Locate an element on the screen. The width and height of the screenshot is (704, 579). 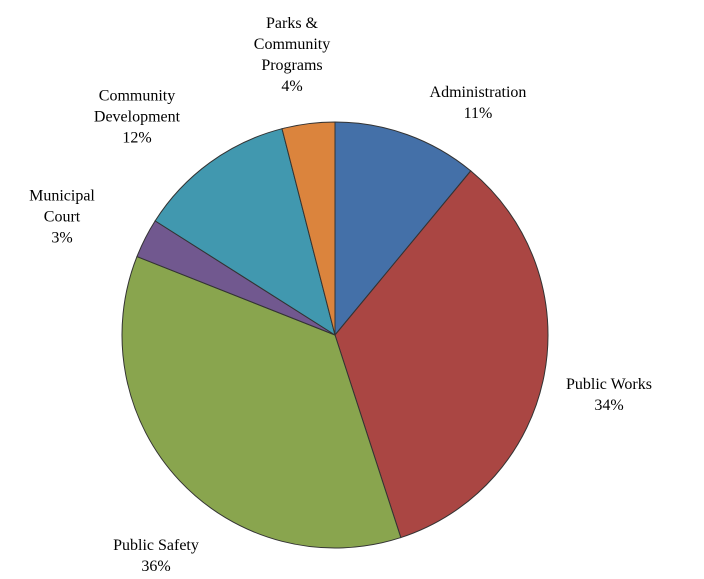
value-label: 3% is located at coordinates (62, 238).